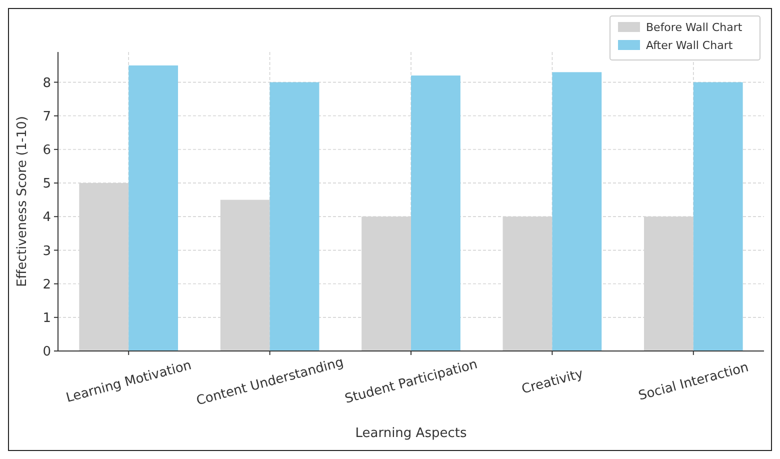 The image size is (780, 459). Describe the element at coordinates (46, 251) in the screenshot. I see `y-tick-label: 3` at that location.